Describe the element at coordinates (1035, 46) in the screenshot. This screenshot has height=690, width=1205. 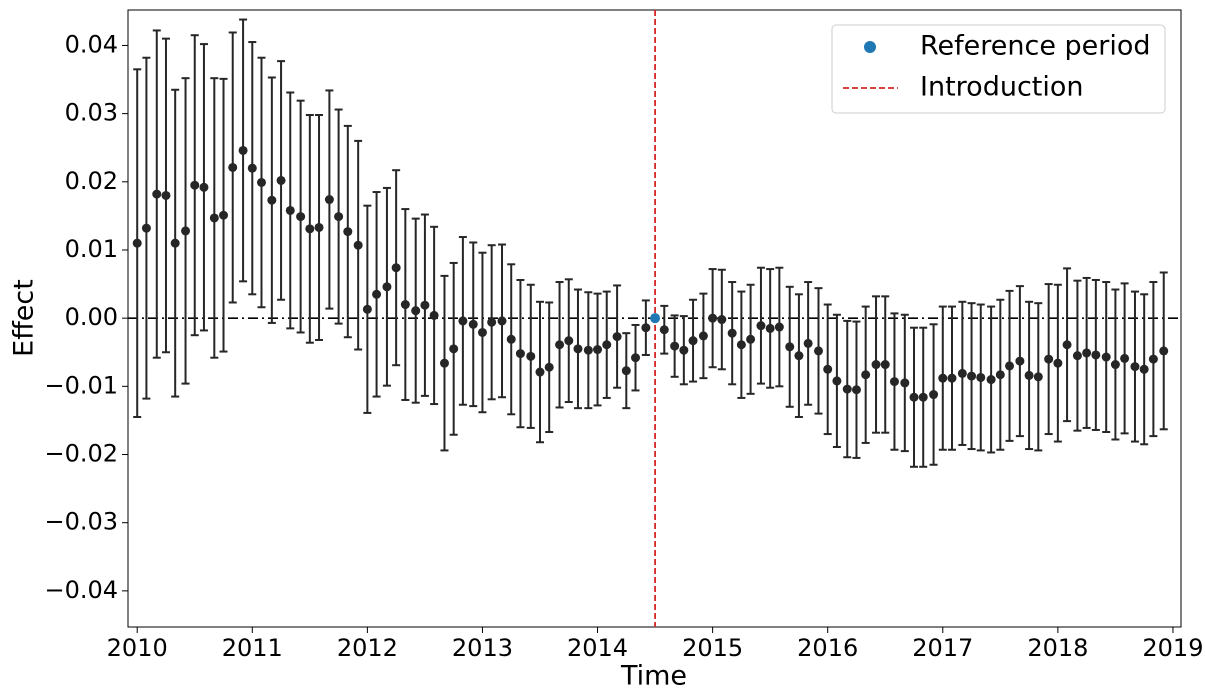
I see `legend-label: Reference period` at that location.